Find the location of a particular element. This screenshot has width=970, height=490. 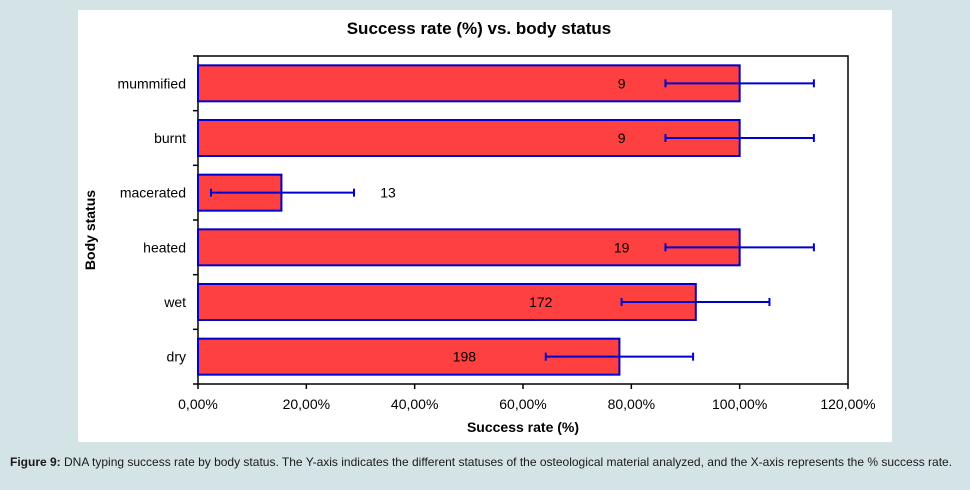

y-tick-label-wet: wet is located at coordinates (174, 302).